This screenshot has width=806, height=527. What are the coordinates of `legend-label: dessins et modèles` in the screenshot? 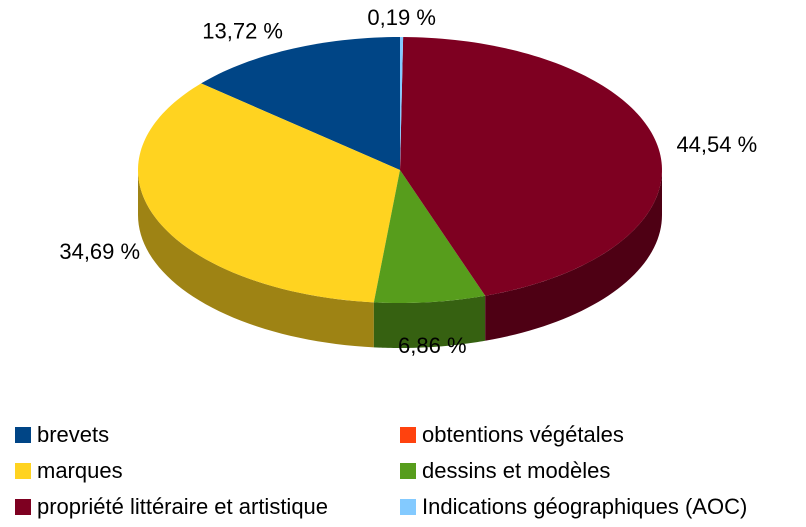 It's located at (516, 470).